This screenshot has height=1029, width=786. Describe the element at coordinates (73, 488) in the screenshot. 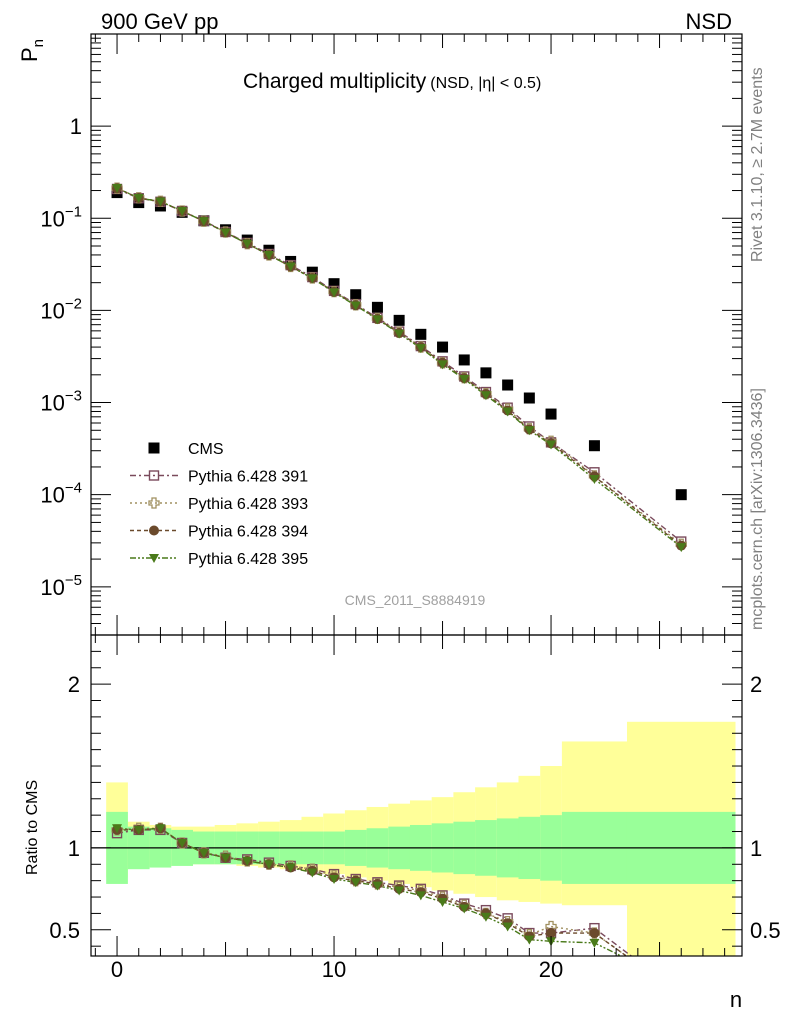

I see `main-ytick-label-exp: −4` at that location.